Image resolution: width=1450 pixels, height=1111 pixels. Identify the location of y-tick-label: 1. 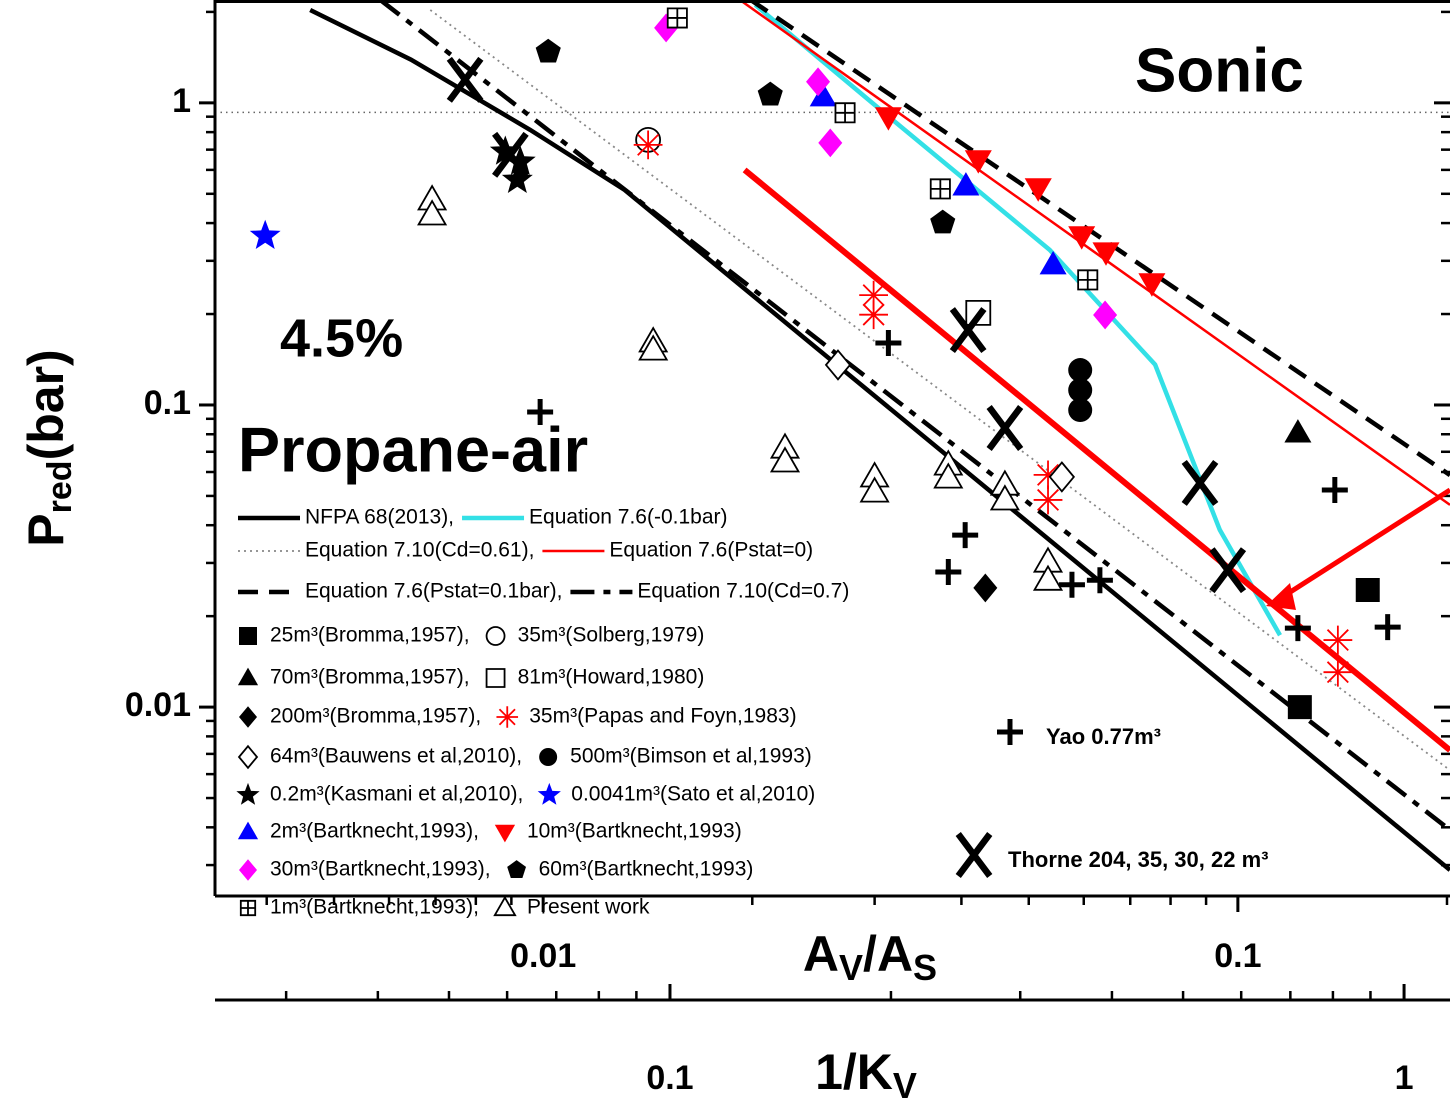
(181, 101).